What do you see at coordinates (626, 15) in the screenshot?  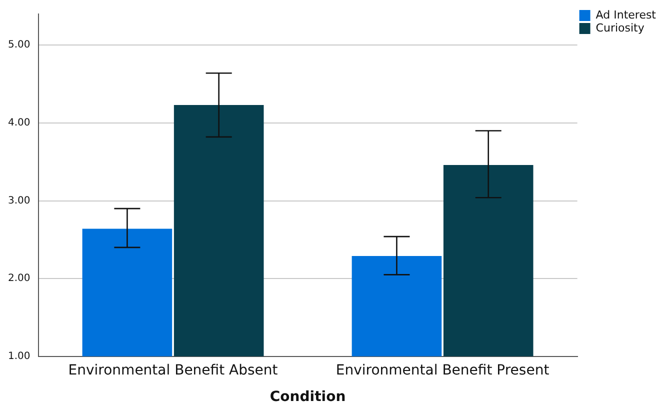 I see `legend-label: Ad Interest` at bounding box center [626, 15].